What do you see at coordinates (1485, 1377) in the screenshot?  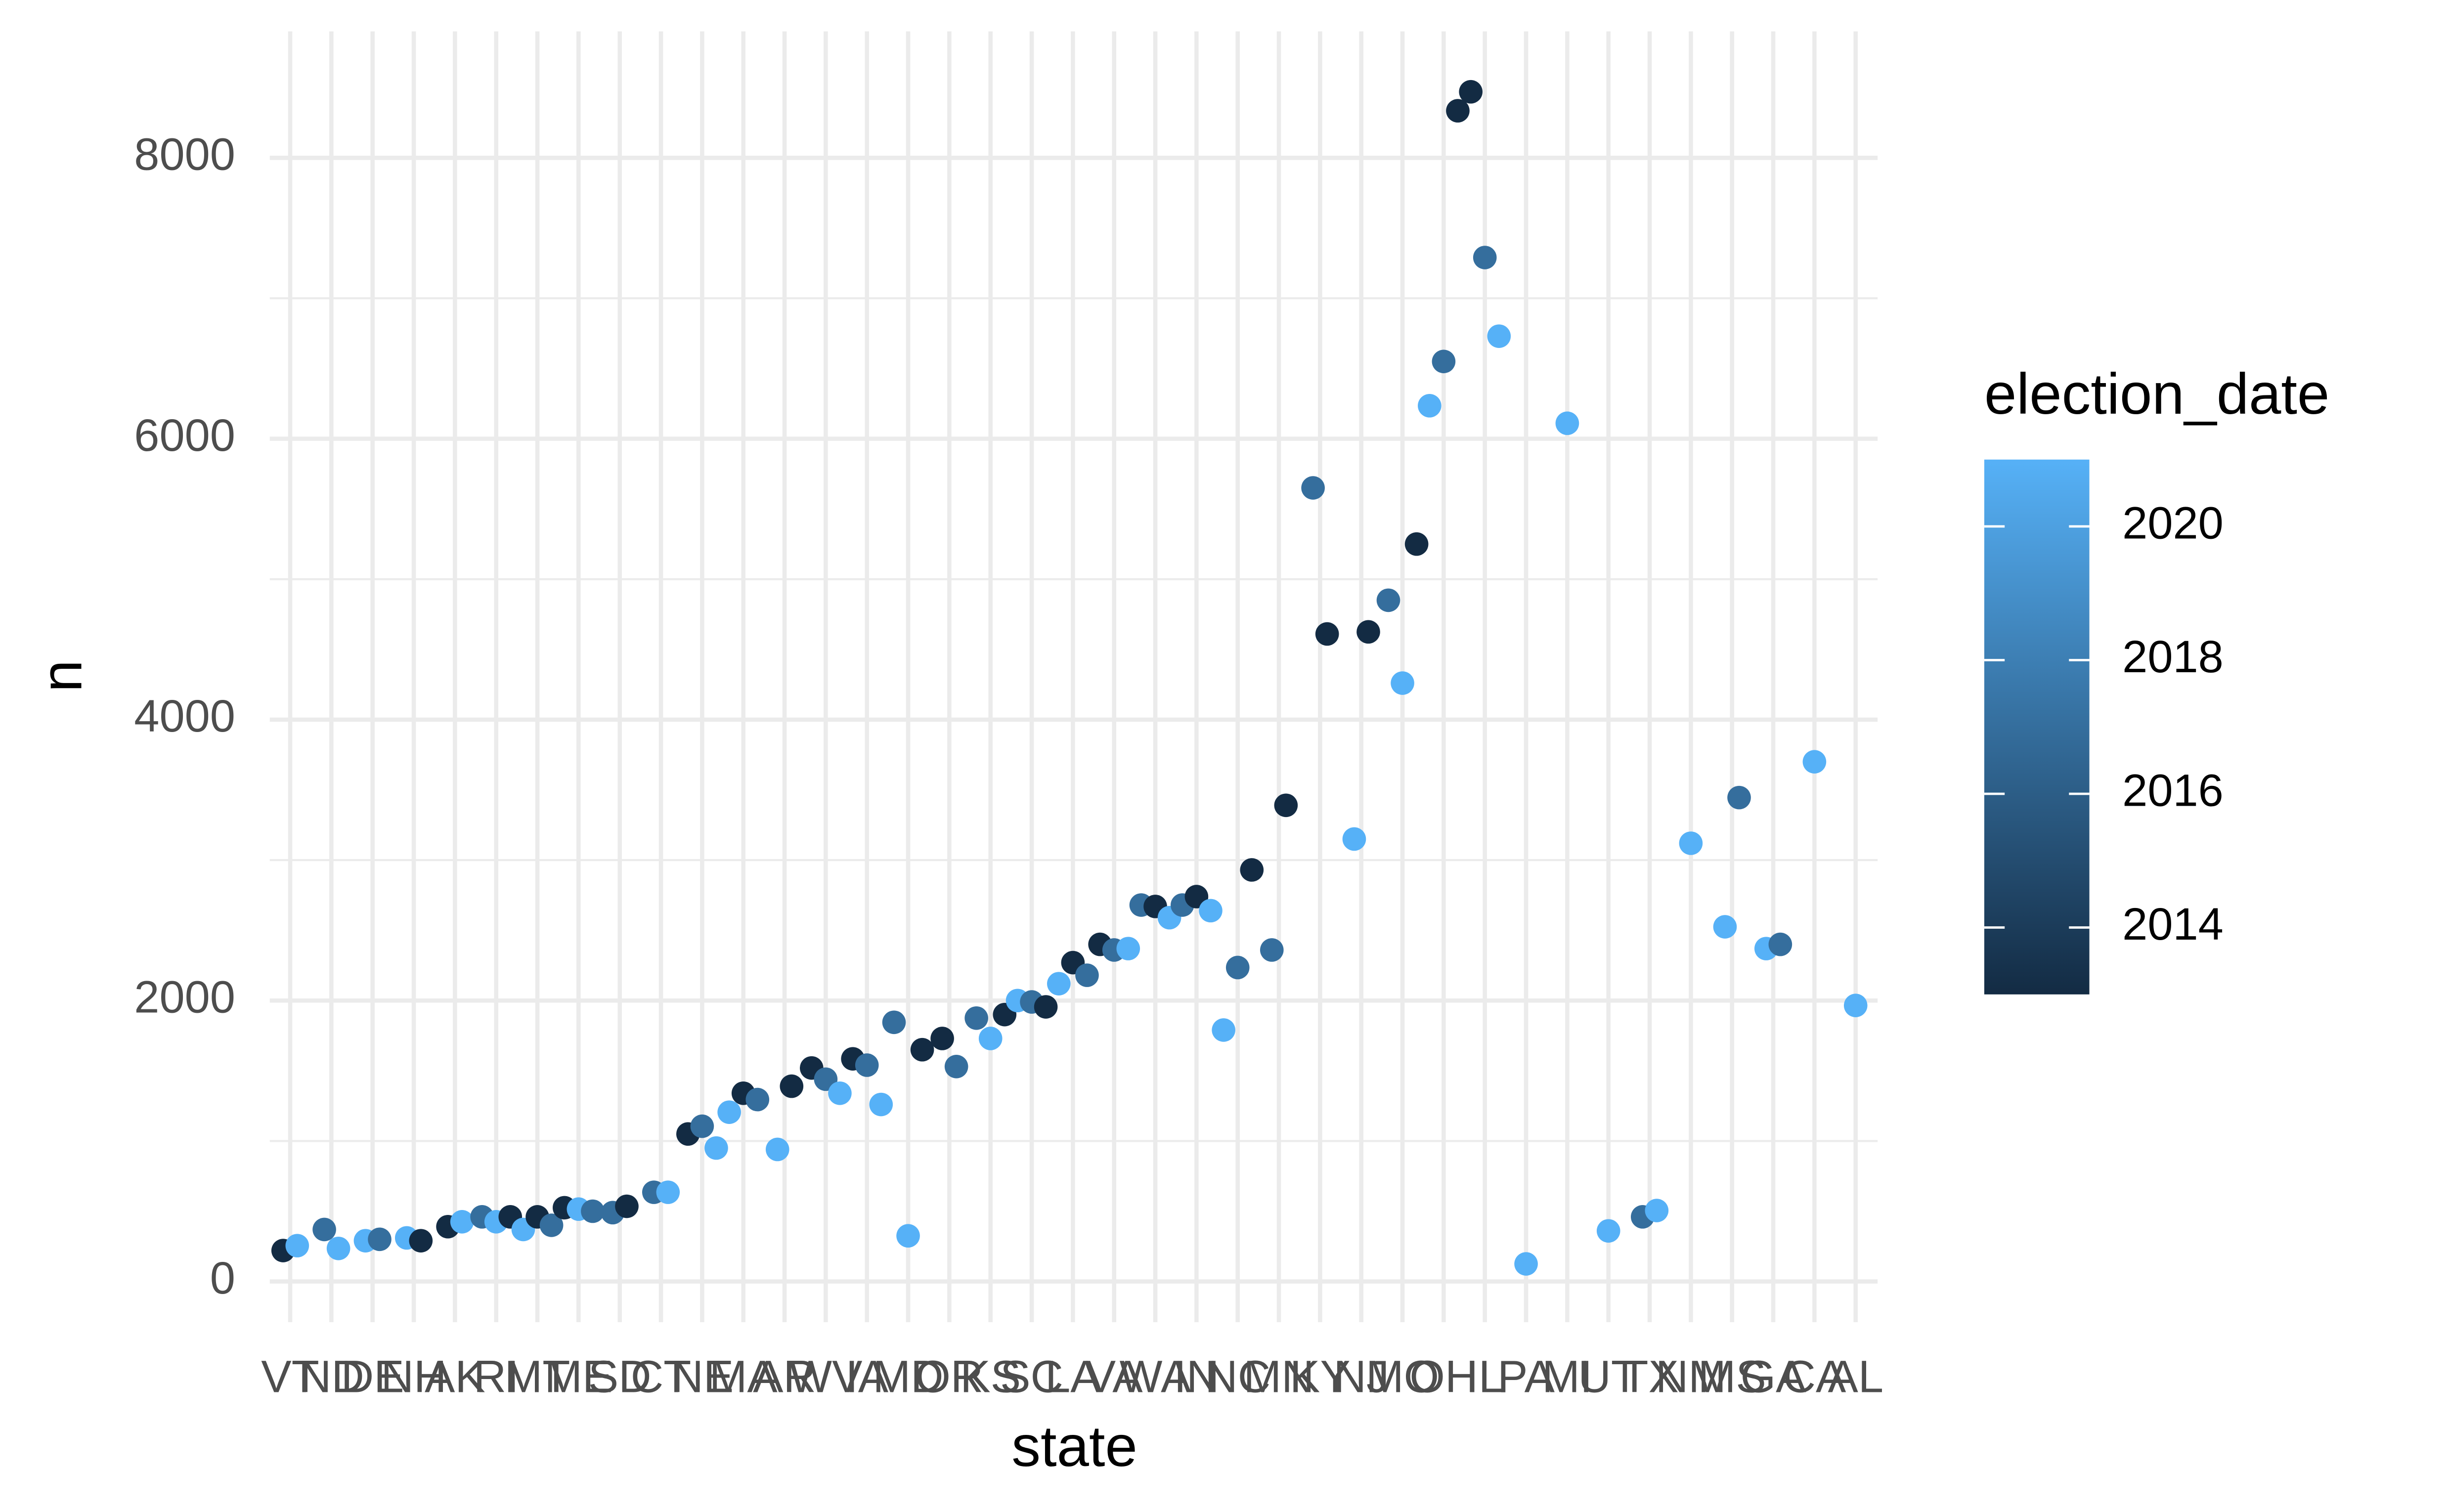 I see `x-tick-label: IL` at bounding box center [1485, 1377].